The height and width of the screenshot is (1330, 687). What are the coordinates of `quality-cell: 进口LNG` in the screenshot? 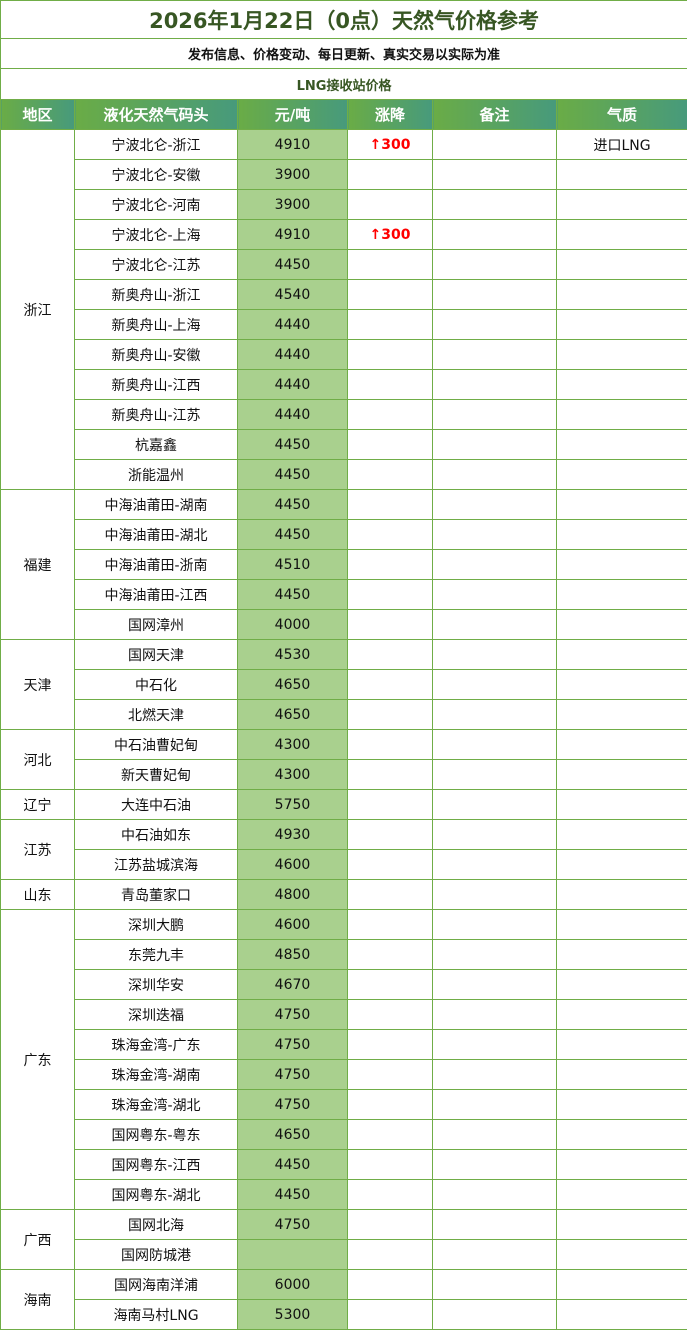 It's located at (621, 144).